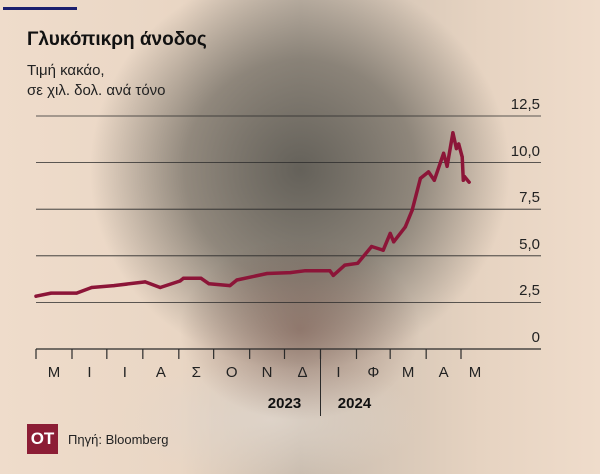 The height and width of the screenshot is (474, 600). What do you see at coordinates (96, 81) in the screenshot?
I see `chart-subtitle: Τιμή κακάο, σε χιλ. δολ. ανά τόνο` at bounding box center [96, 81].